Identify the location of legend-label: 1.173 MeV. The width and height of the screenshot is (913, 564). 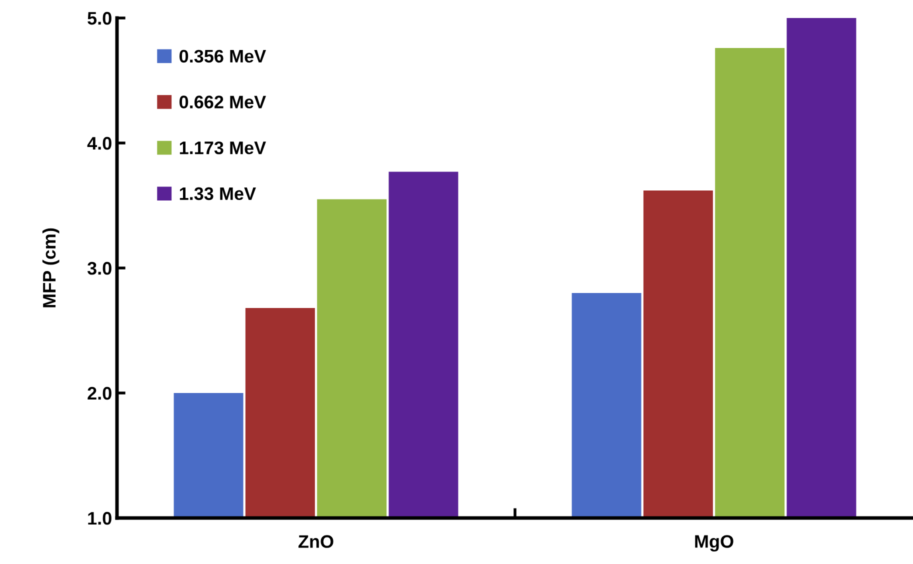
(223, 147).